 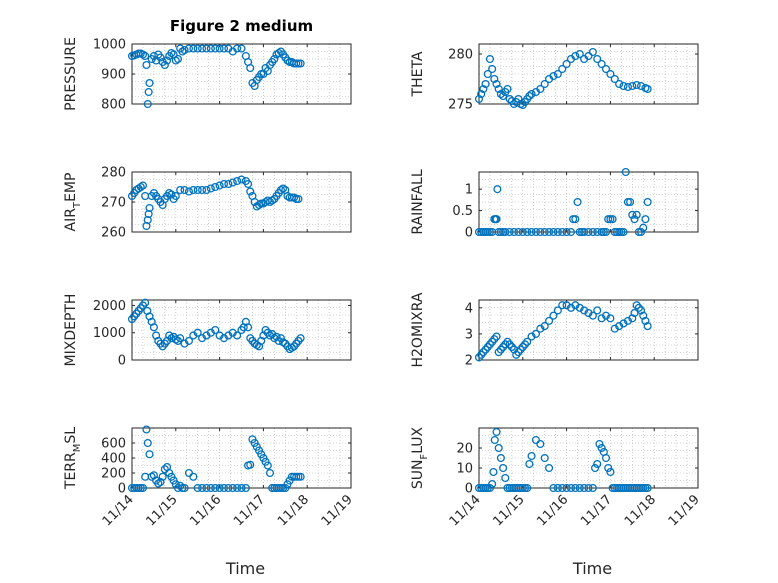 What do you see at coordinates (460, 105) in the screenshot?
I see `y-tick-label: 275` at bounding box center [460, 105].